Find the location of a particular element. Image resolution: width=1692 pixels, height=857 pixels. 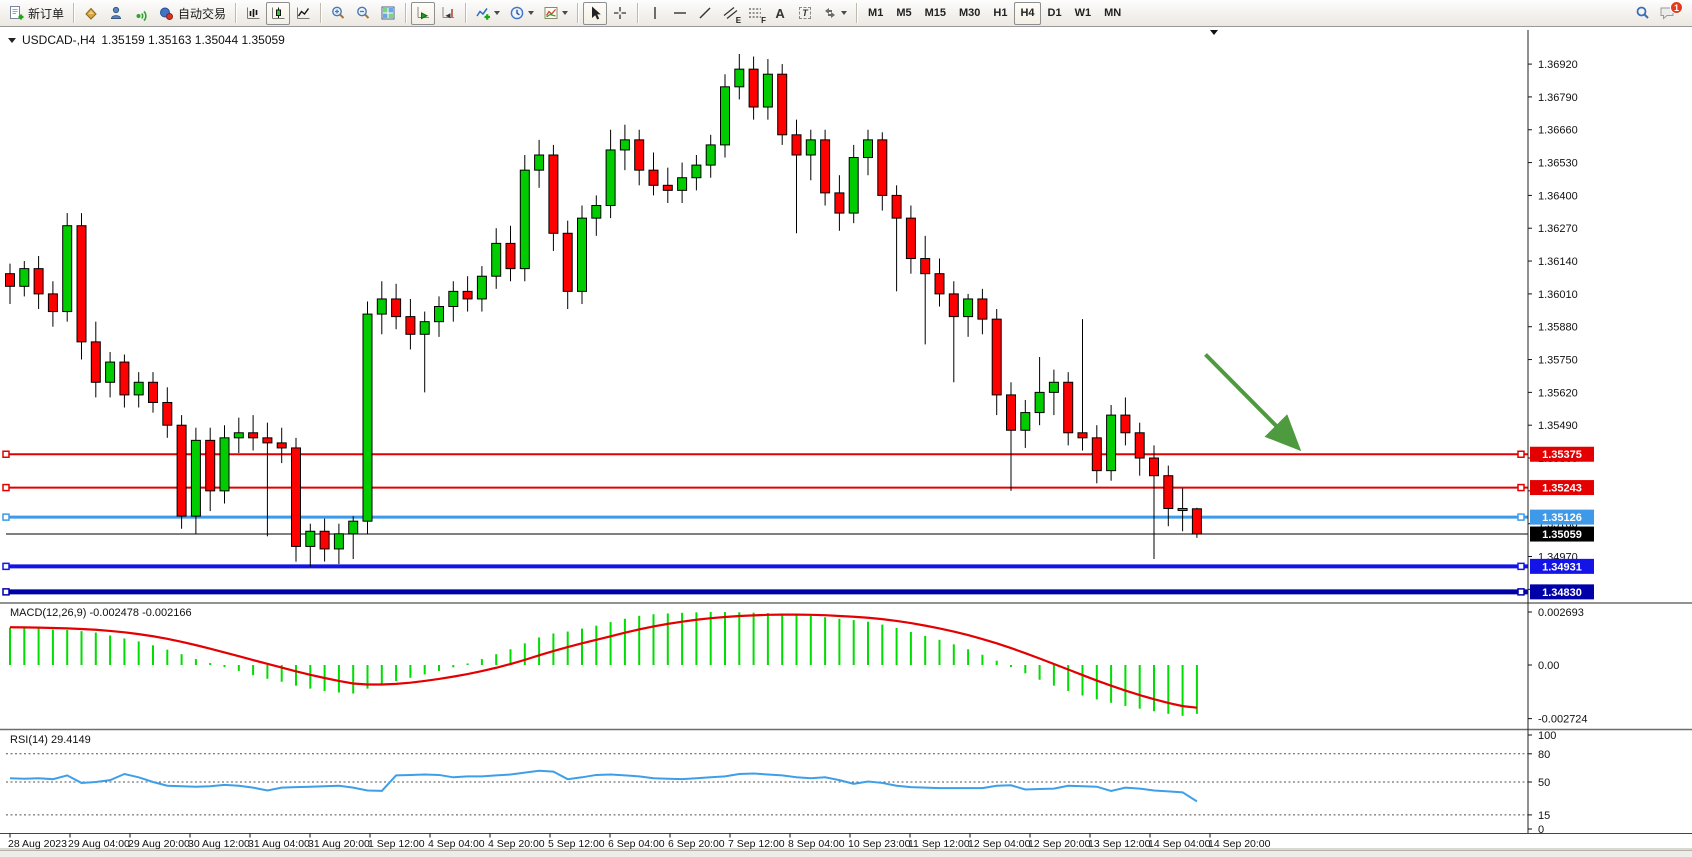

candlestick-chart-button is located at coordinates (278, 13).